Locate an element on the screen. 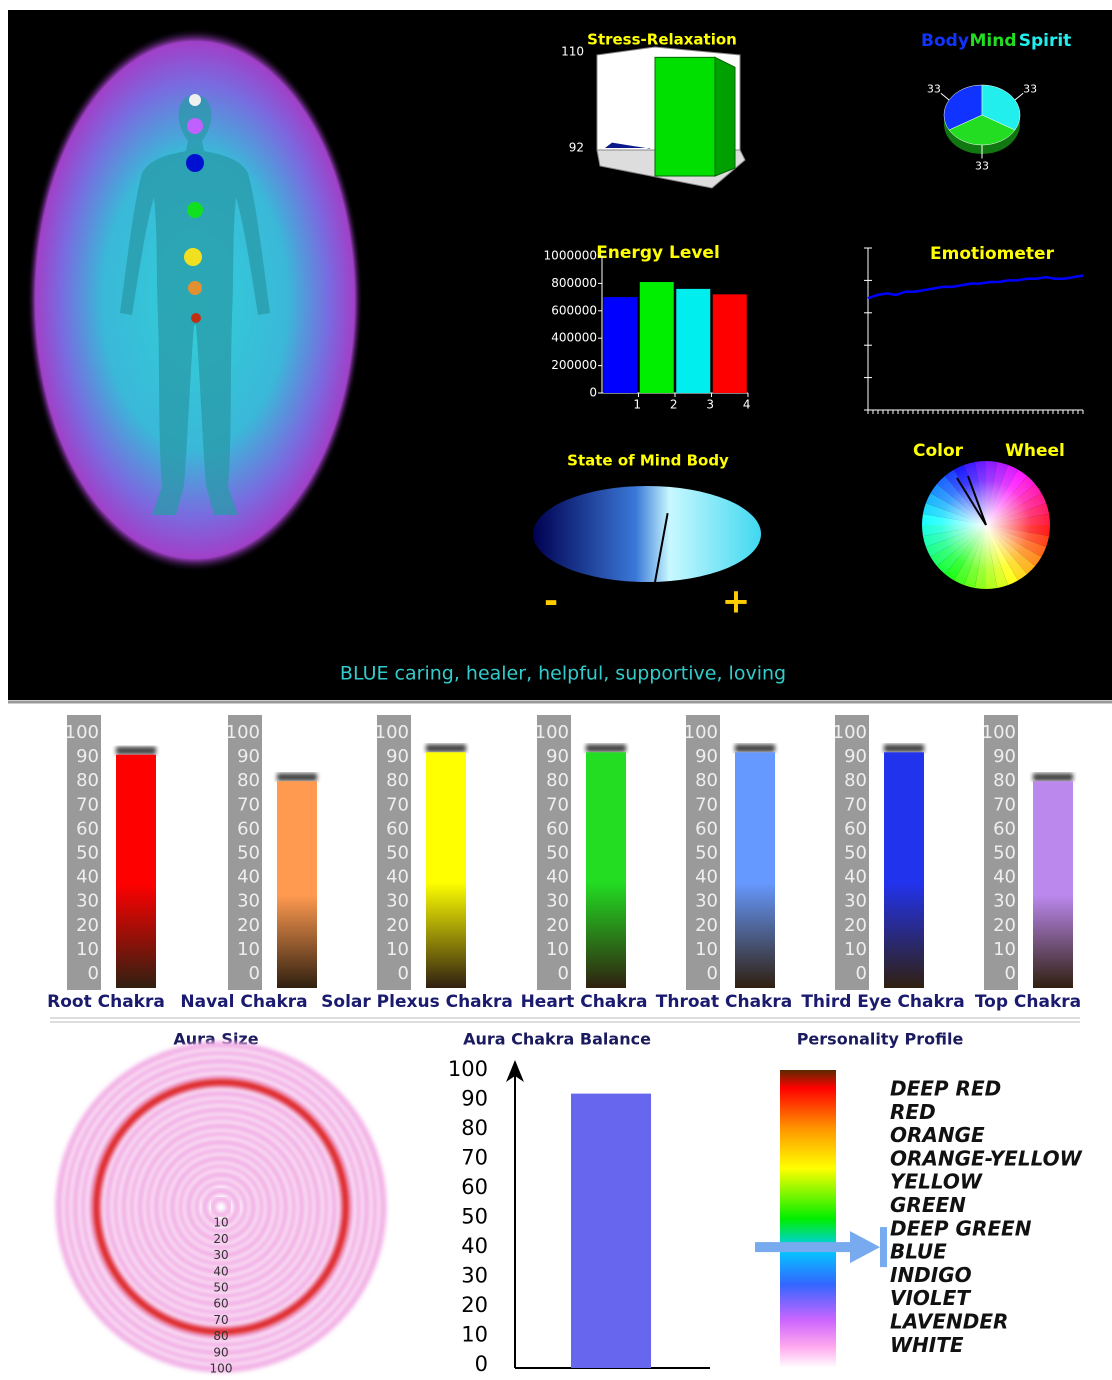 Image resolution: width=1112 pixels, height=1380 pixels. line-series is located at coordinates (975, 287).